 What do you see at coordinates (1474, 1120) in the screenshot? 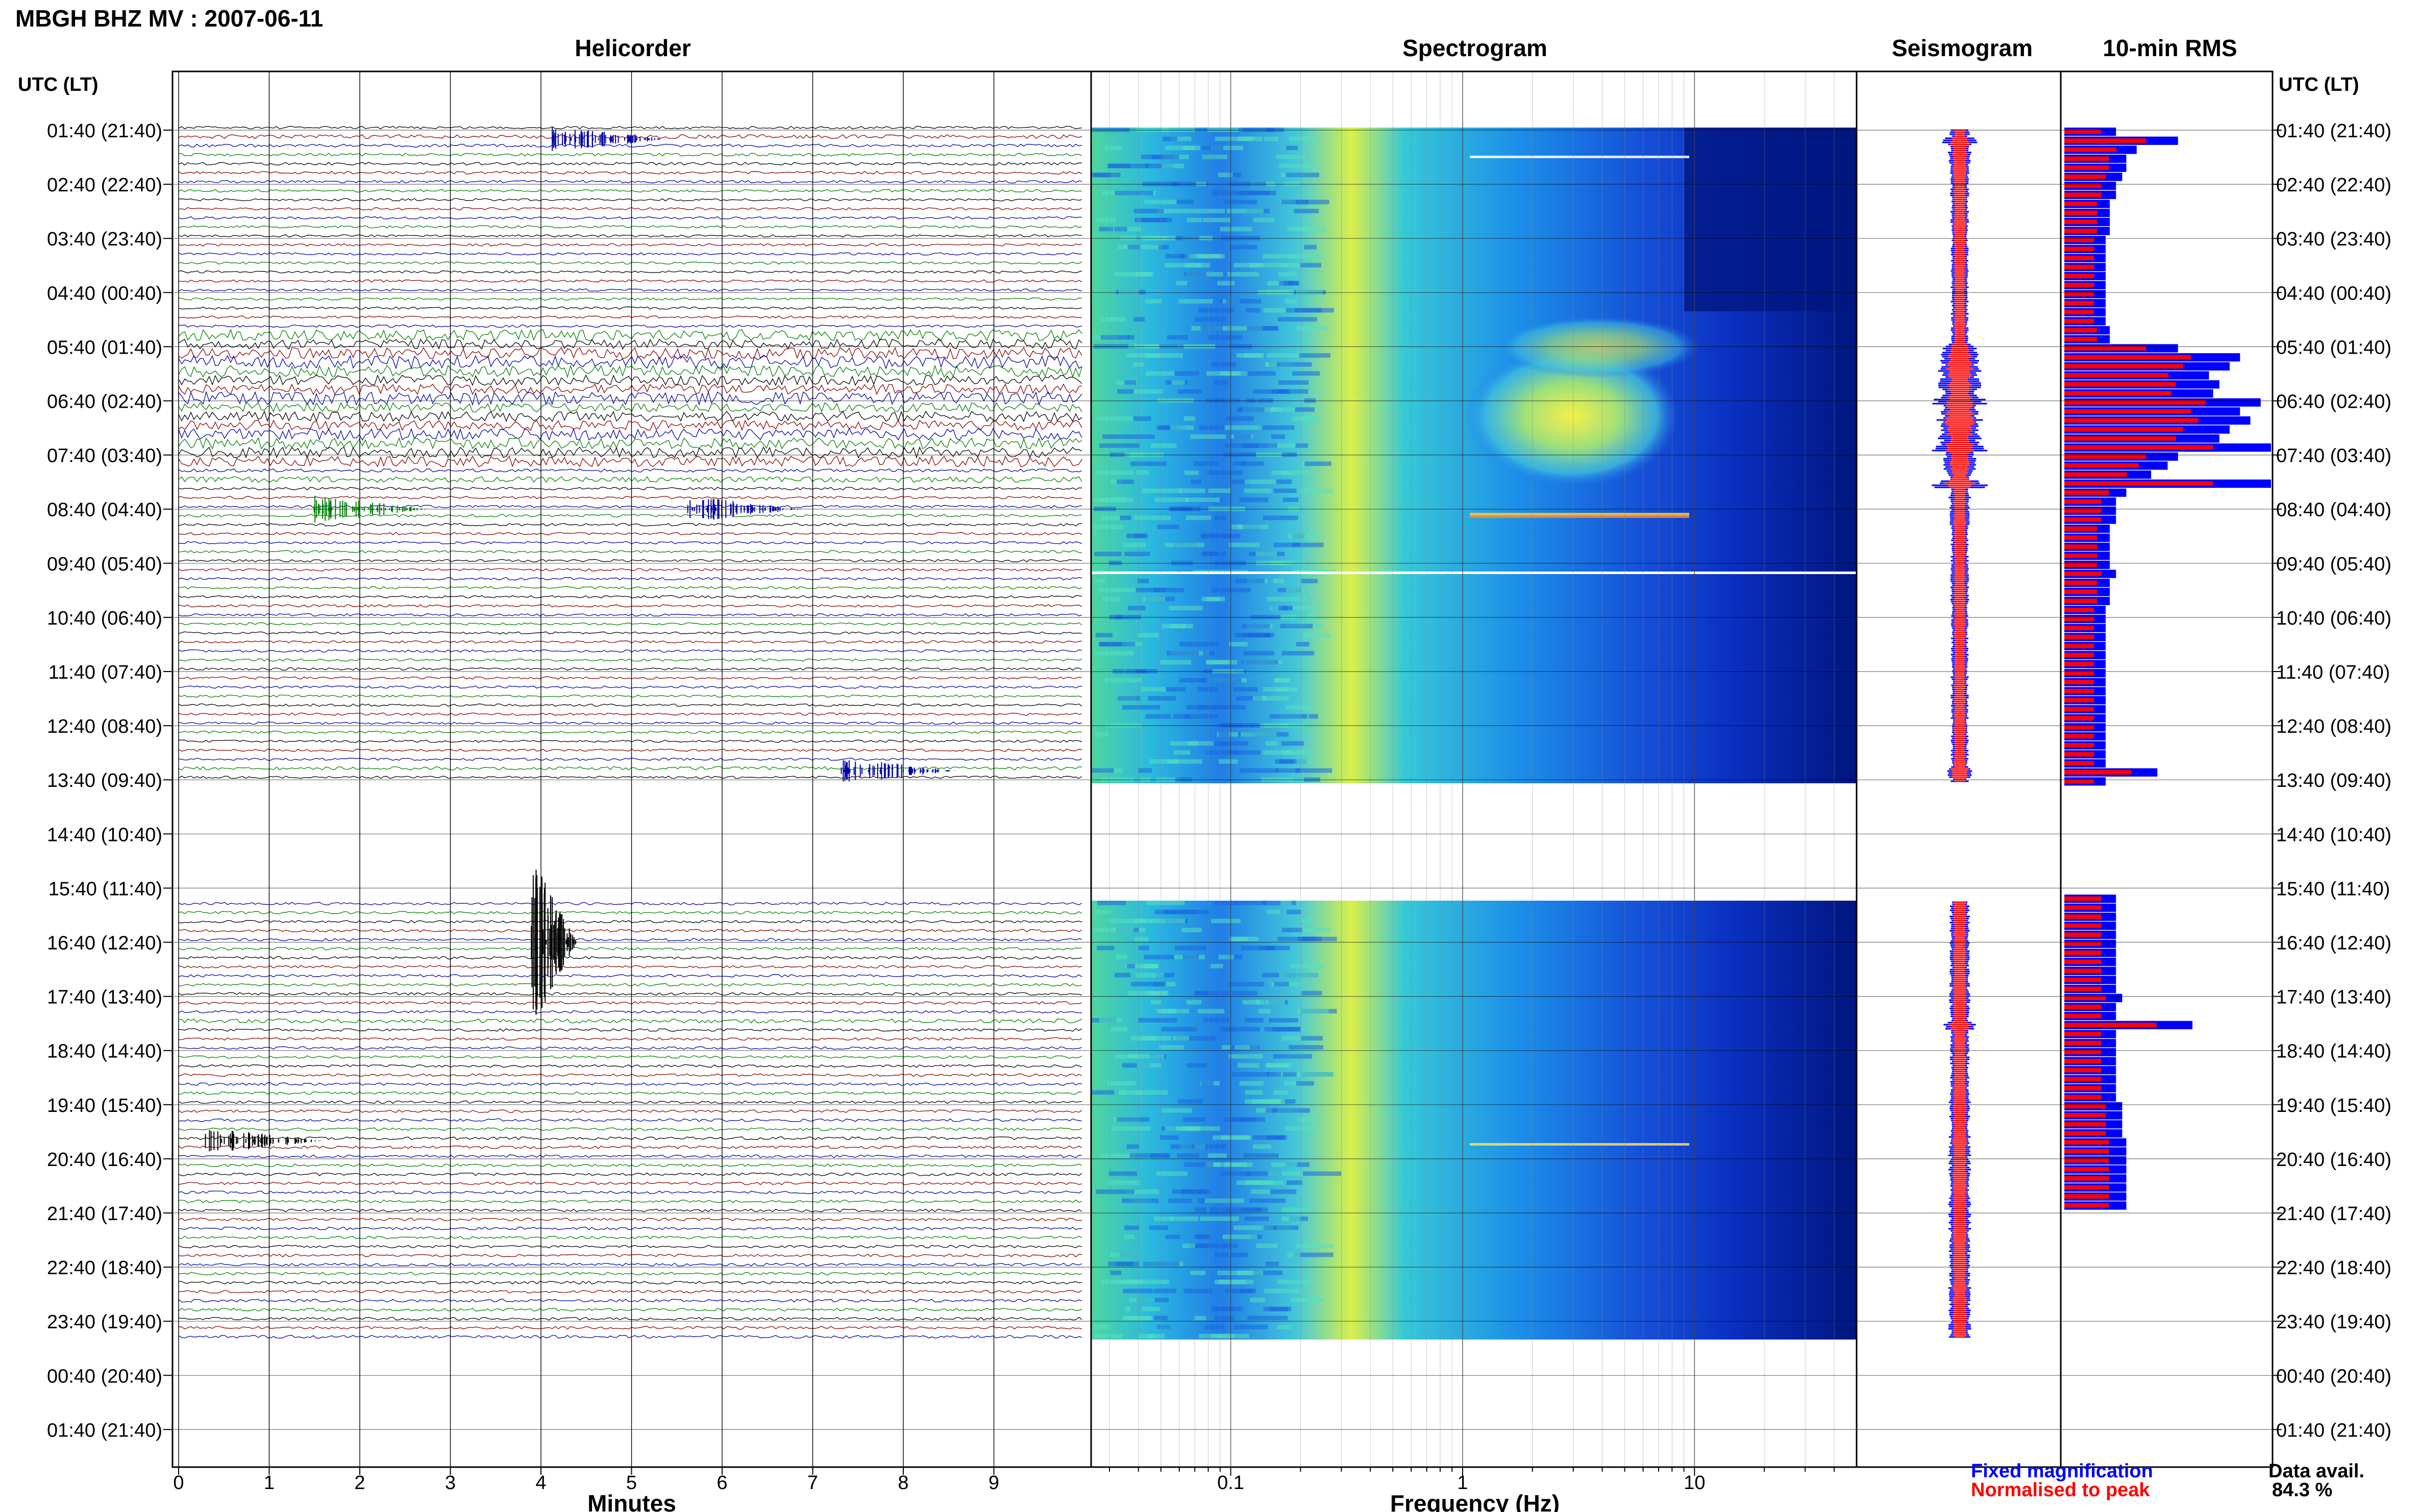
I see `spectrogram-block-lower` at bounding box center [1474, 1120].